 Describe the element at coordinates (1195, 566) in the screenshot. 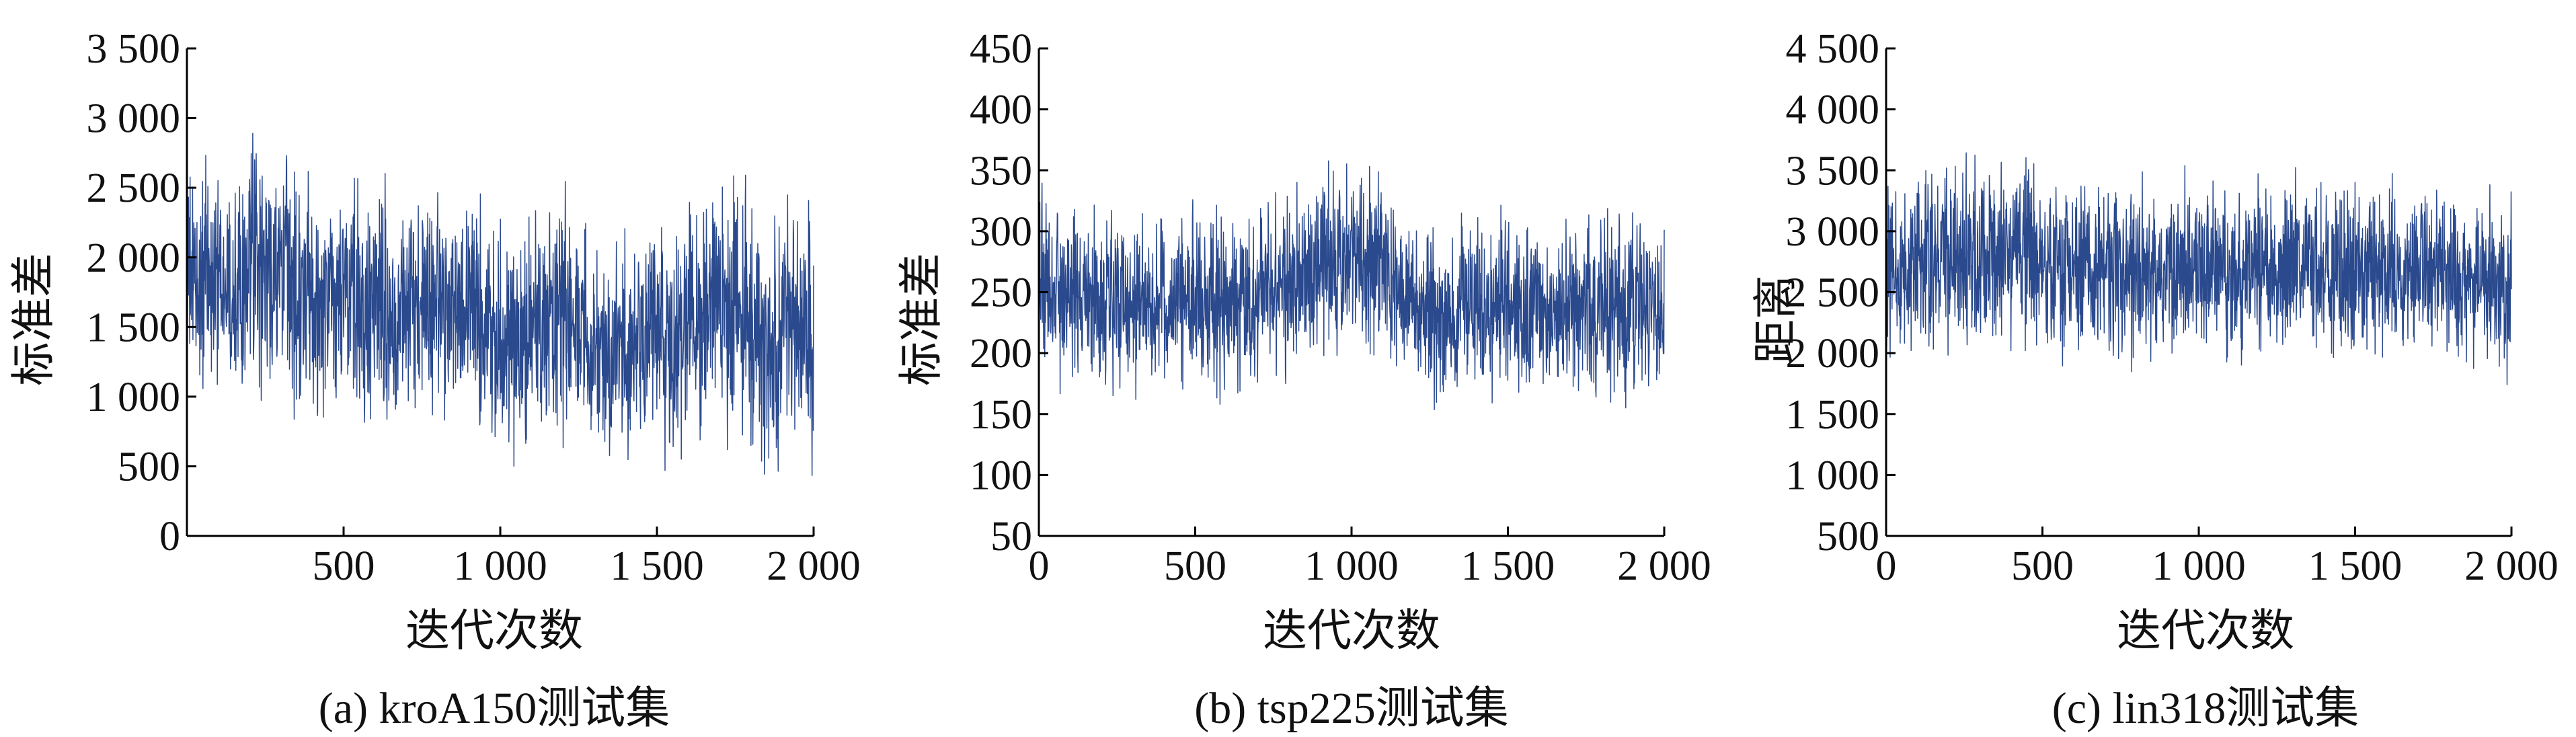

I see `panel-b-x-tick-label: 500` at that location.